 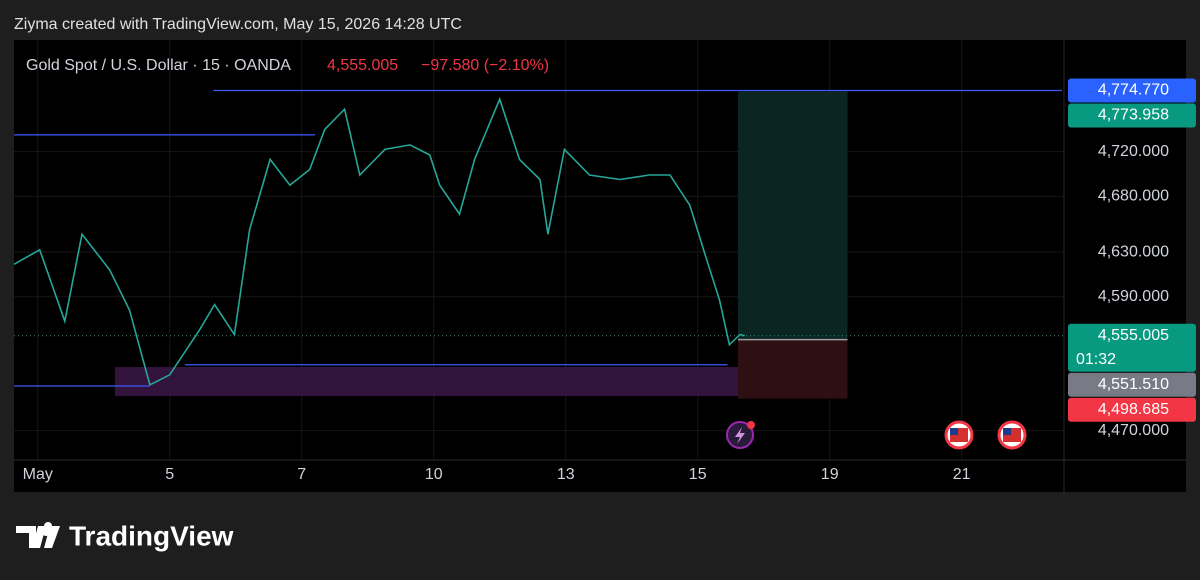 I want to click on x-tick-label: 19, so click(x=830, y=474).